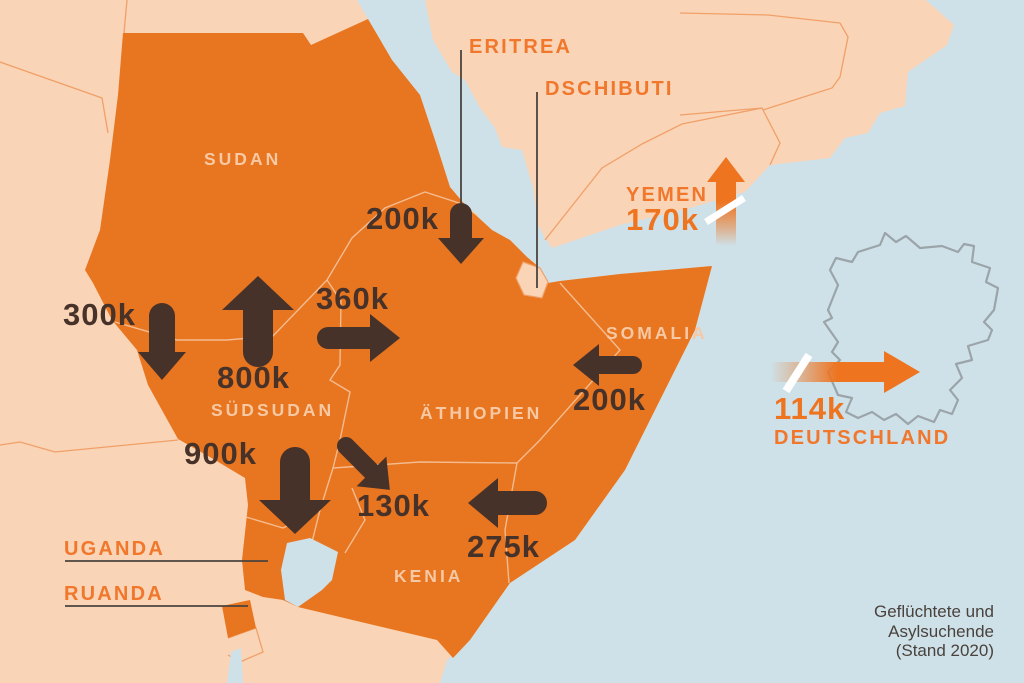 Image resolution: width=1024 pixels, height=683 pixels. I want to click on callout-label-eritrea: ERITREA, so click(521, 47).